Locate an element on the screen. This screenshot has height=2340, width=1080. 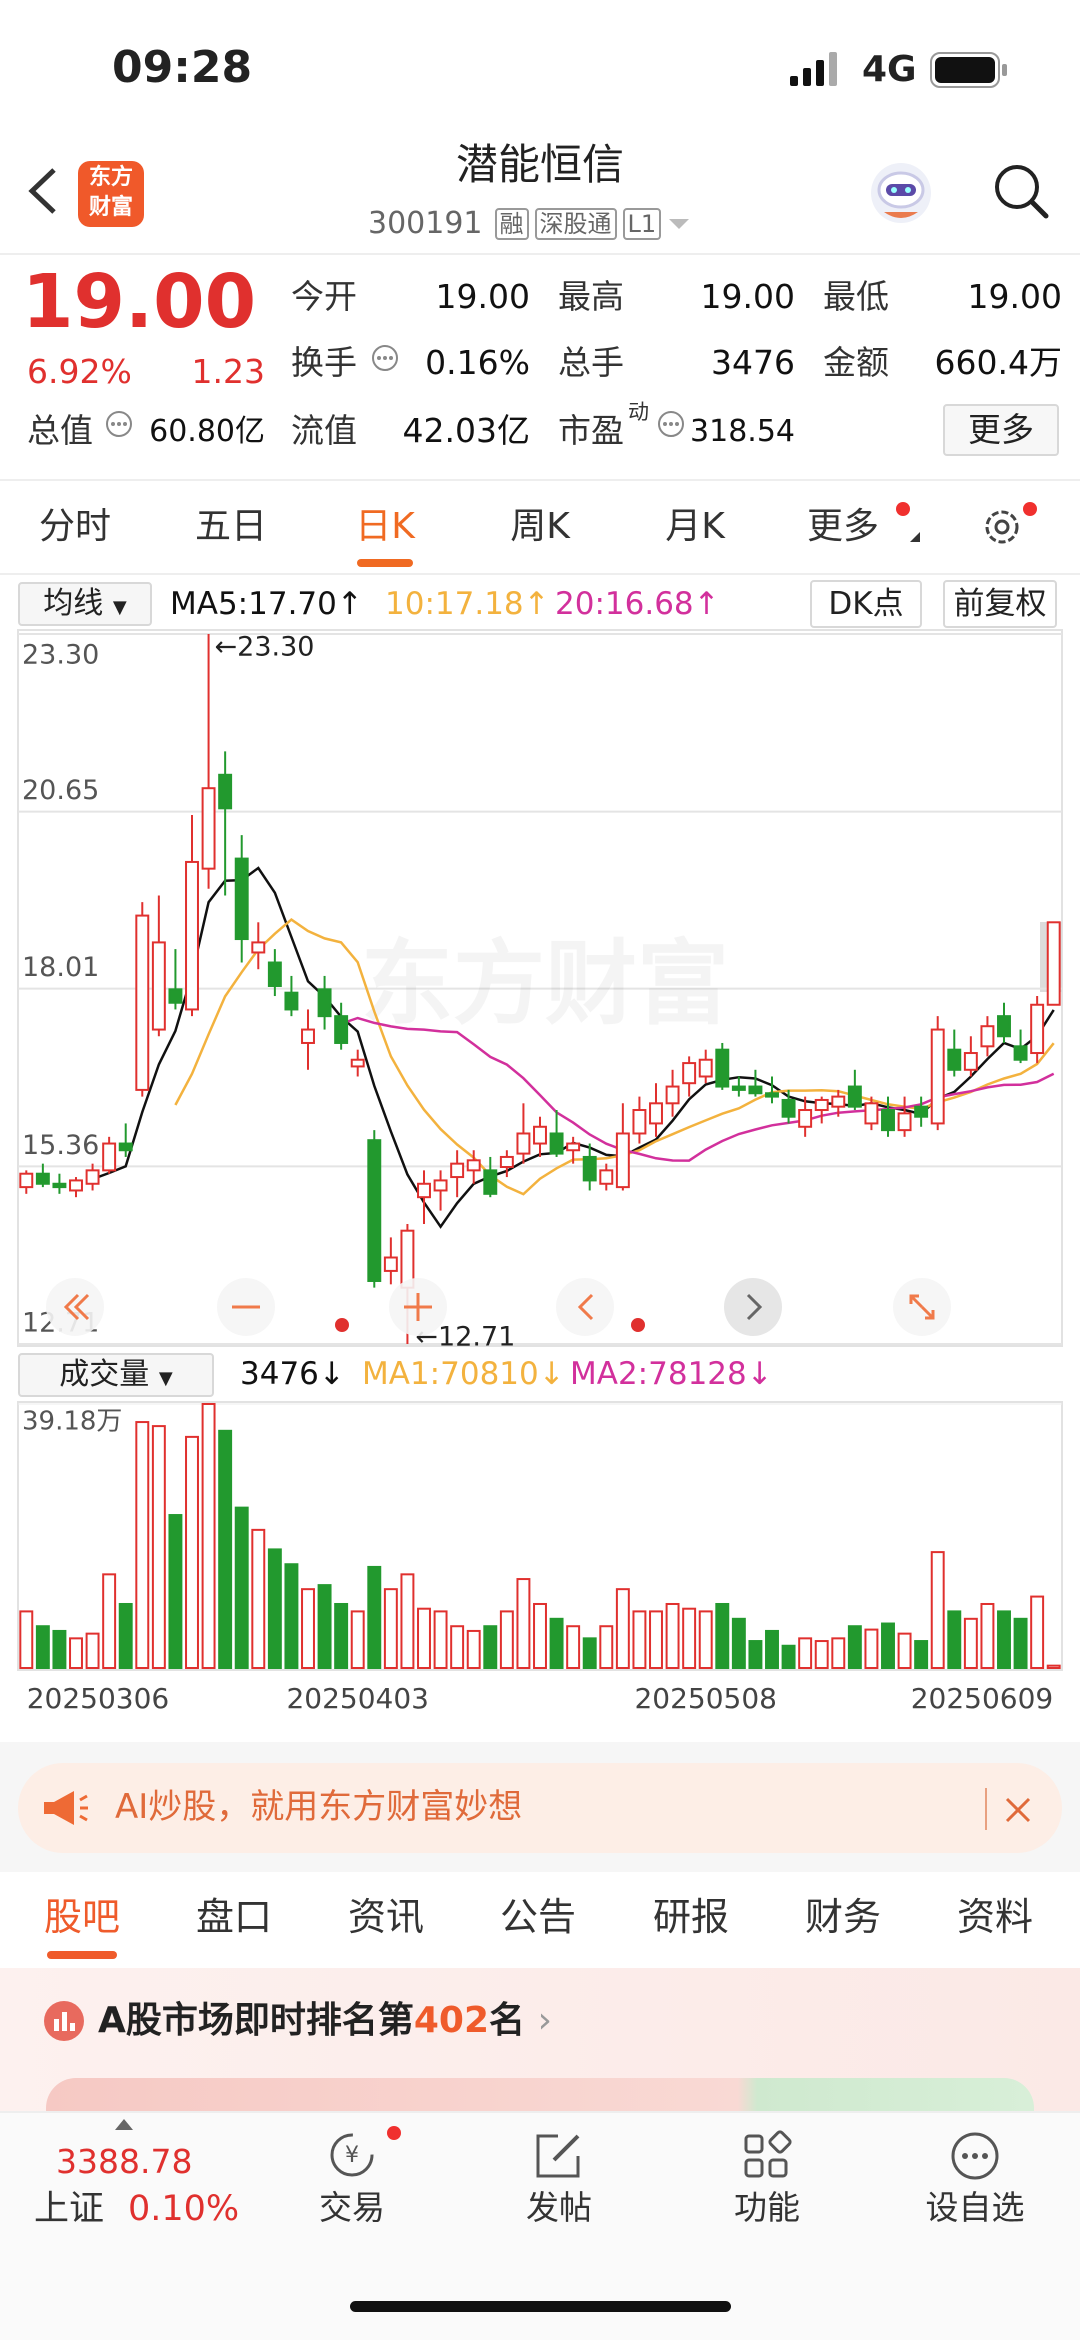
high-label: ←23.30 is located at coordinates (265, 647).